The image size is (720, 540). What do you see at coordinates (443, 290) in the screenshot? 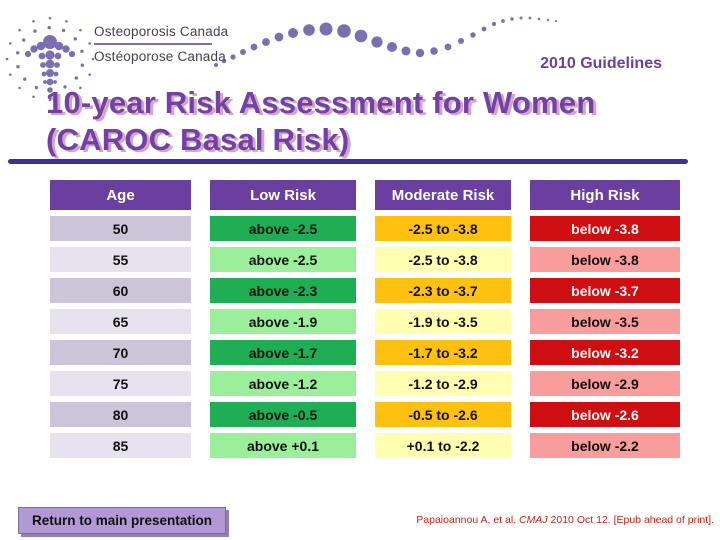
I see `table-cell-moderate: -2.3 to -3.7` at bounding box center [443, 290].